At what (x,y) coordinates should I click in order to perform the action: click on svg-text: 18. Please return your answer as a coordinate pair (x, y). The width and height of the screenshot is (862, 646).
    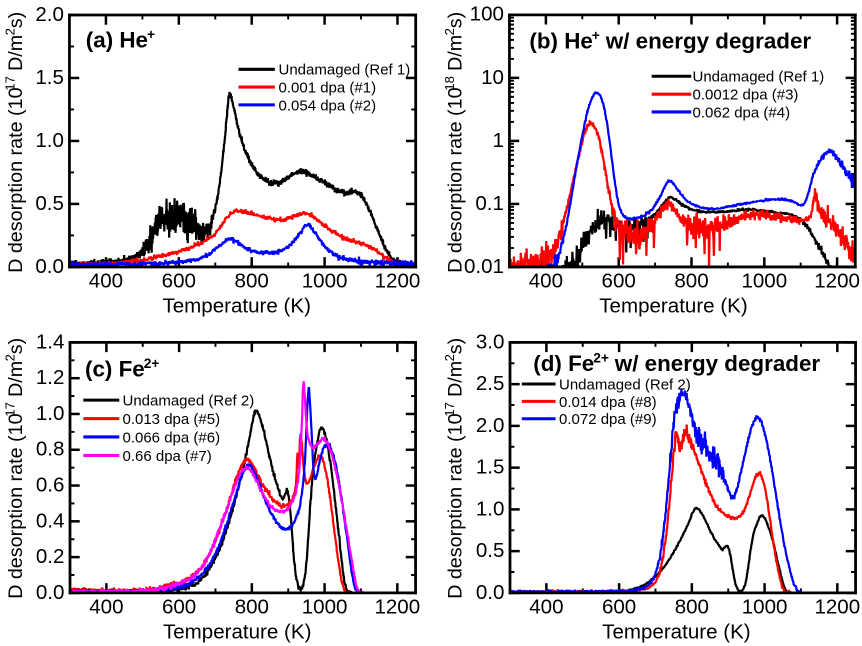
    Looking at the image, I should click on (449, 83).